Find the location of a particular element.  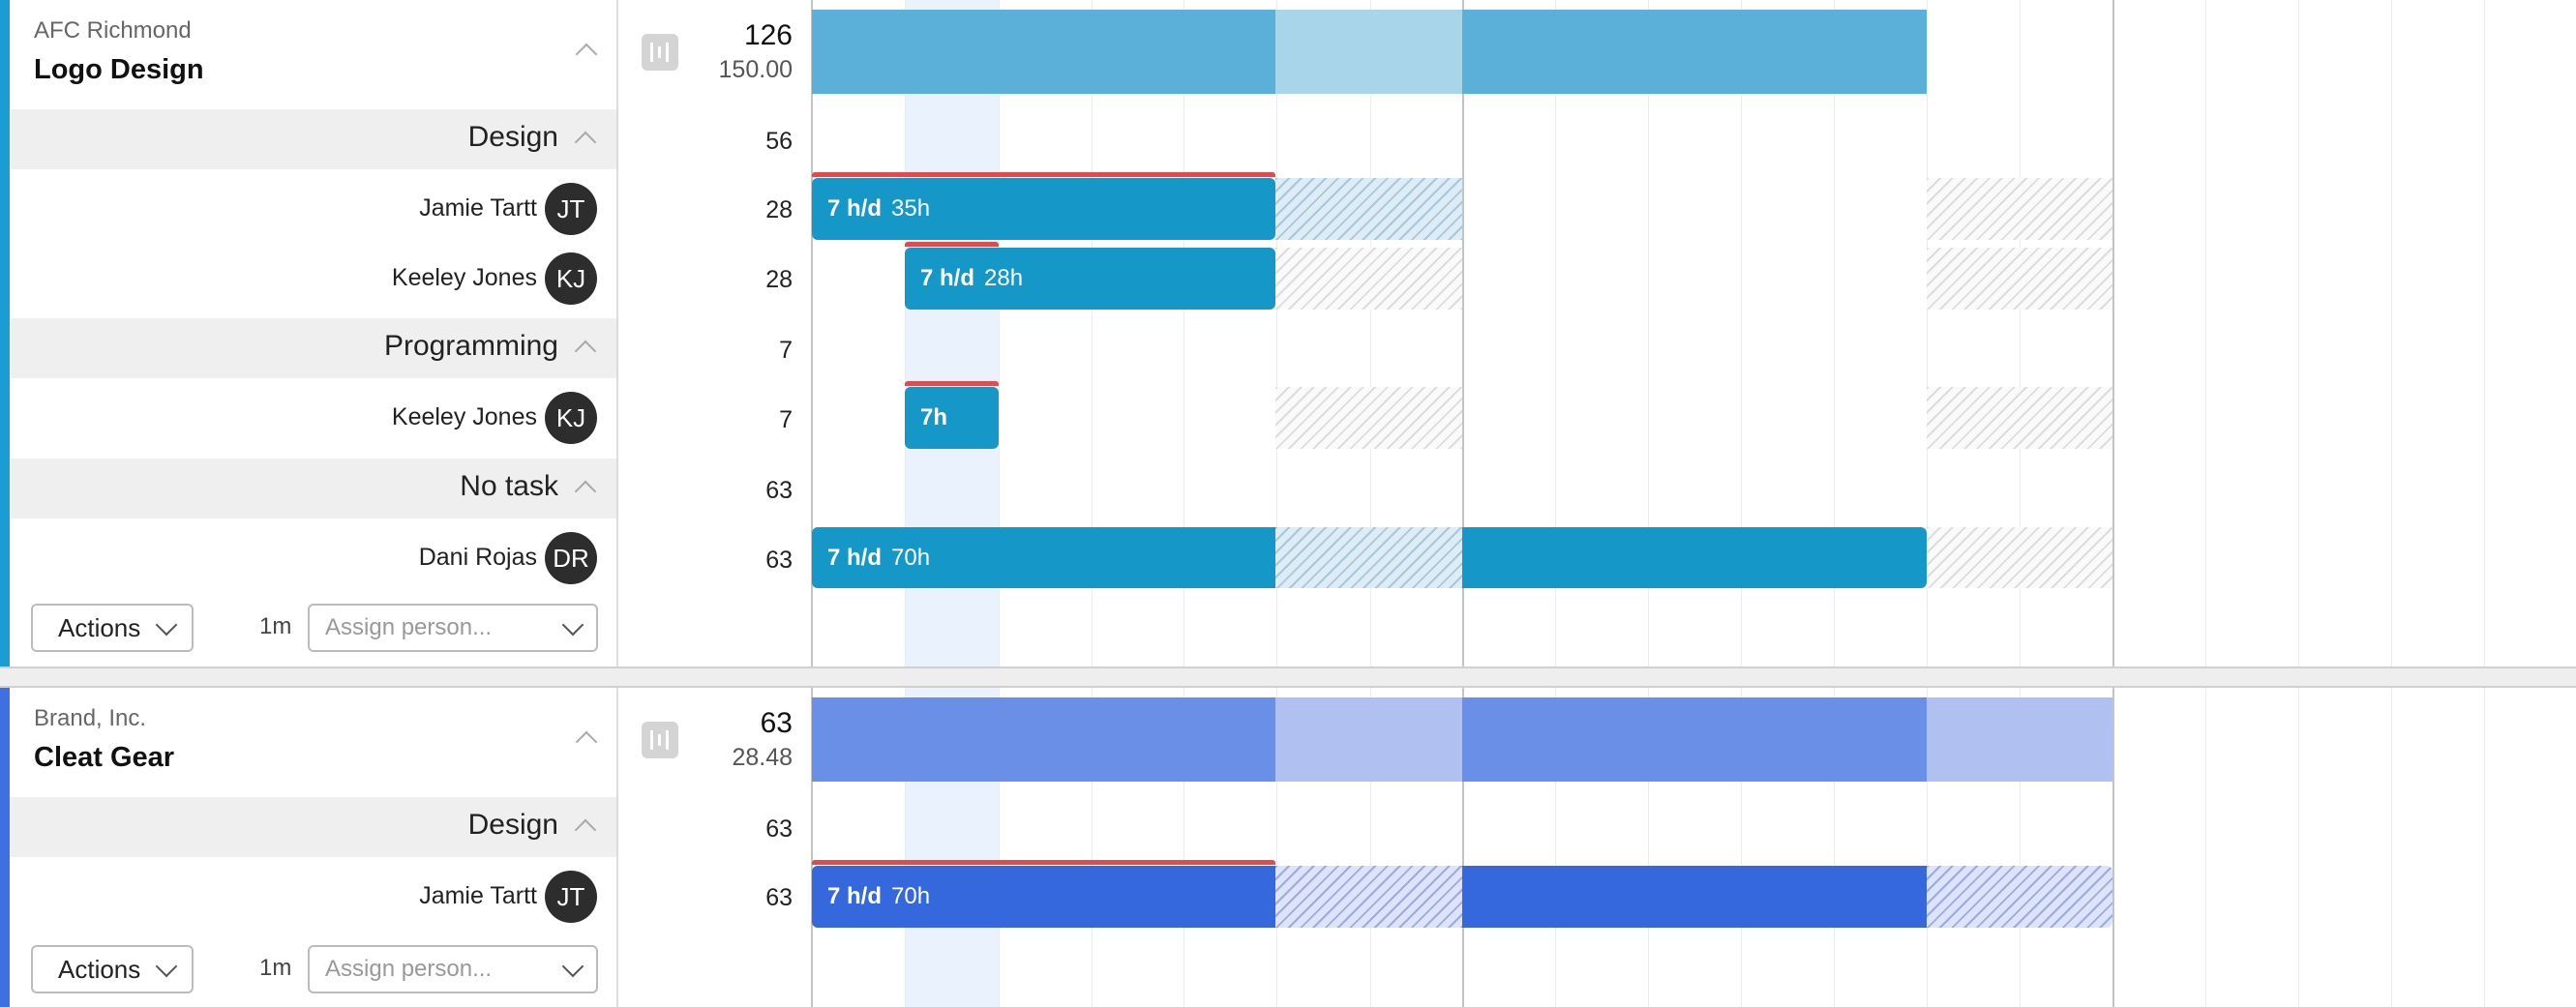

client-name: AFC Richmond is located at coordinates (113, 30).